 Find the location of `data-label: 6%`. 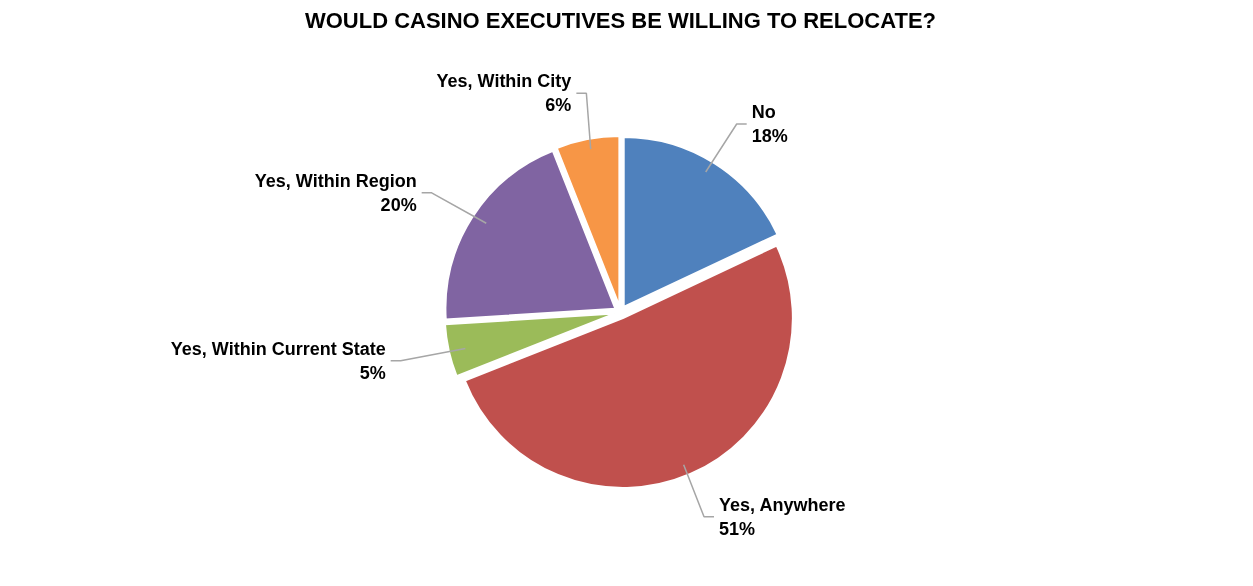

data-label: 6% is located at coordinates (558, 105).